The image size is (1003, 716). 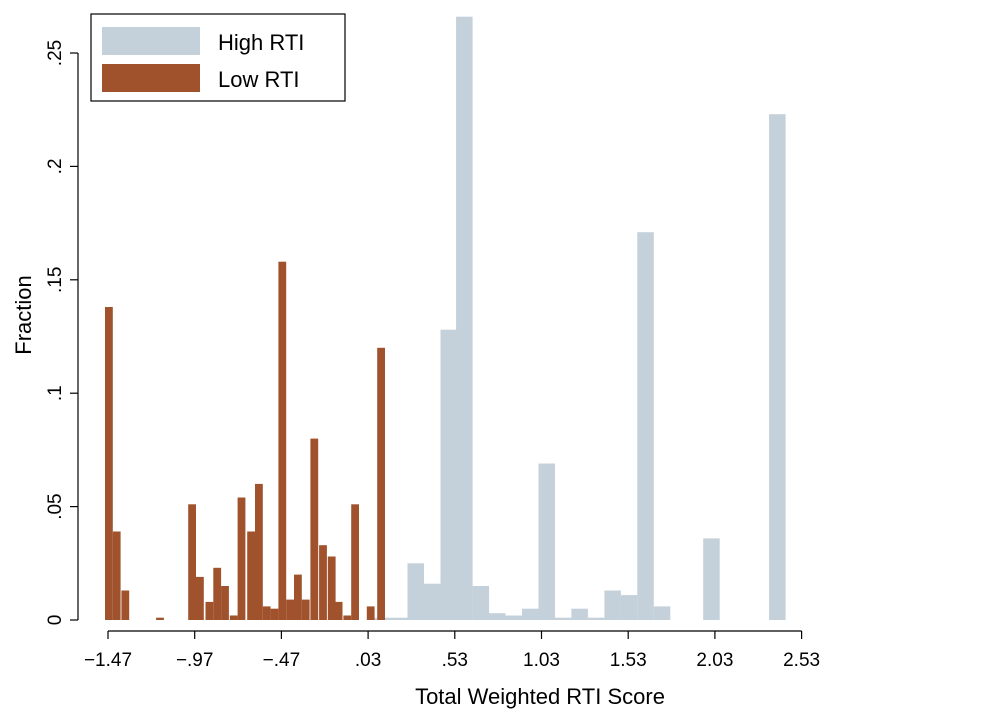 I want to click on legend: High RTI Low RTI, so click(x=218, y=57).